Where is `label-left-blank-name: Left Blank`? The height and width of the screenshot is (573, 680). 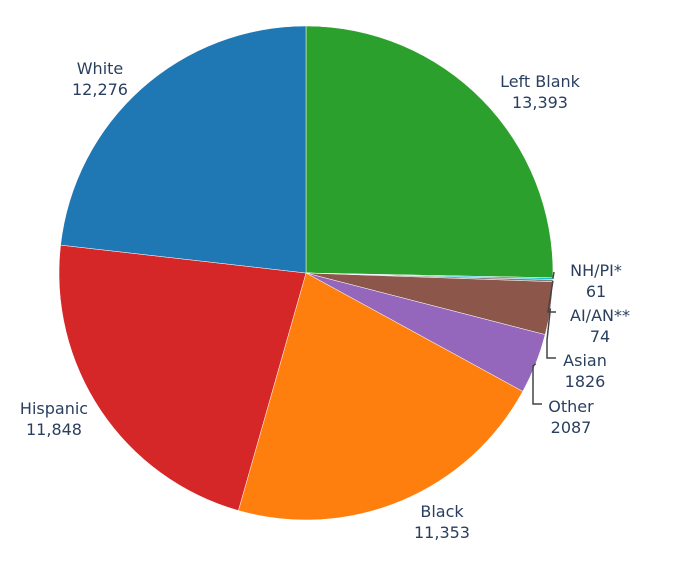 label-left-blank-name: Left Blank is located at coordinates (540, 81).